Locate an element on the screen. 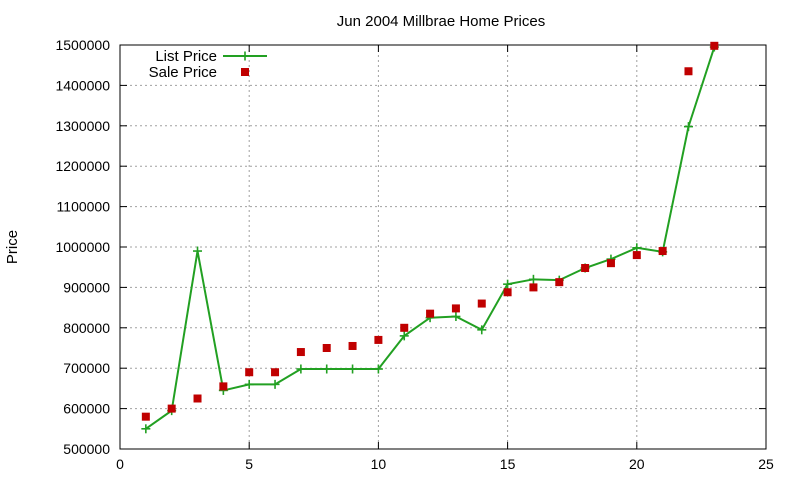 This screenshot has width=800, height=480. legend-label: Sale Price is located at coordinates (183, 72).